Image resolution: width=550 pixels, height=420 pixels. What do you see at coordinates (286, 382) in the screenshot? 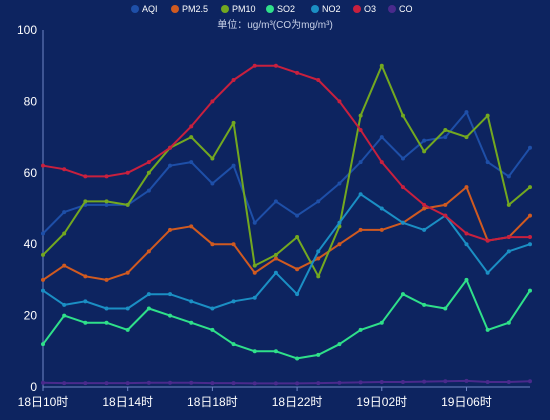
I see `series-line` at bounding box center [286, 382].